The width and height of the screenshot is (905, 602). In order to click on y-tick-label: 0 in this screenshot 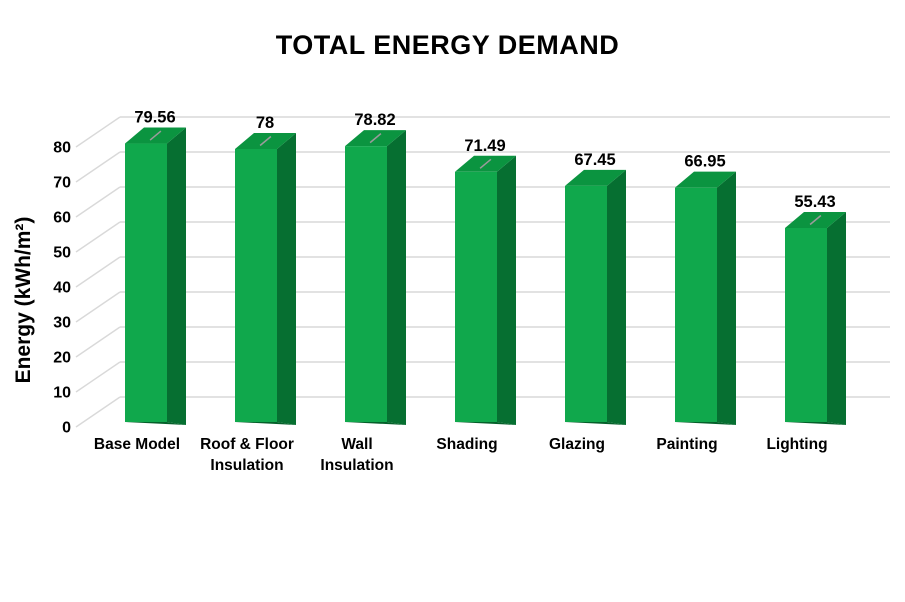, I will do `click(66, 428)`.